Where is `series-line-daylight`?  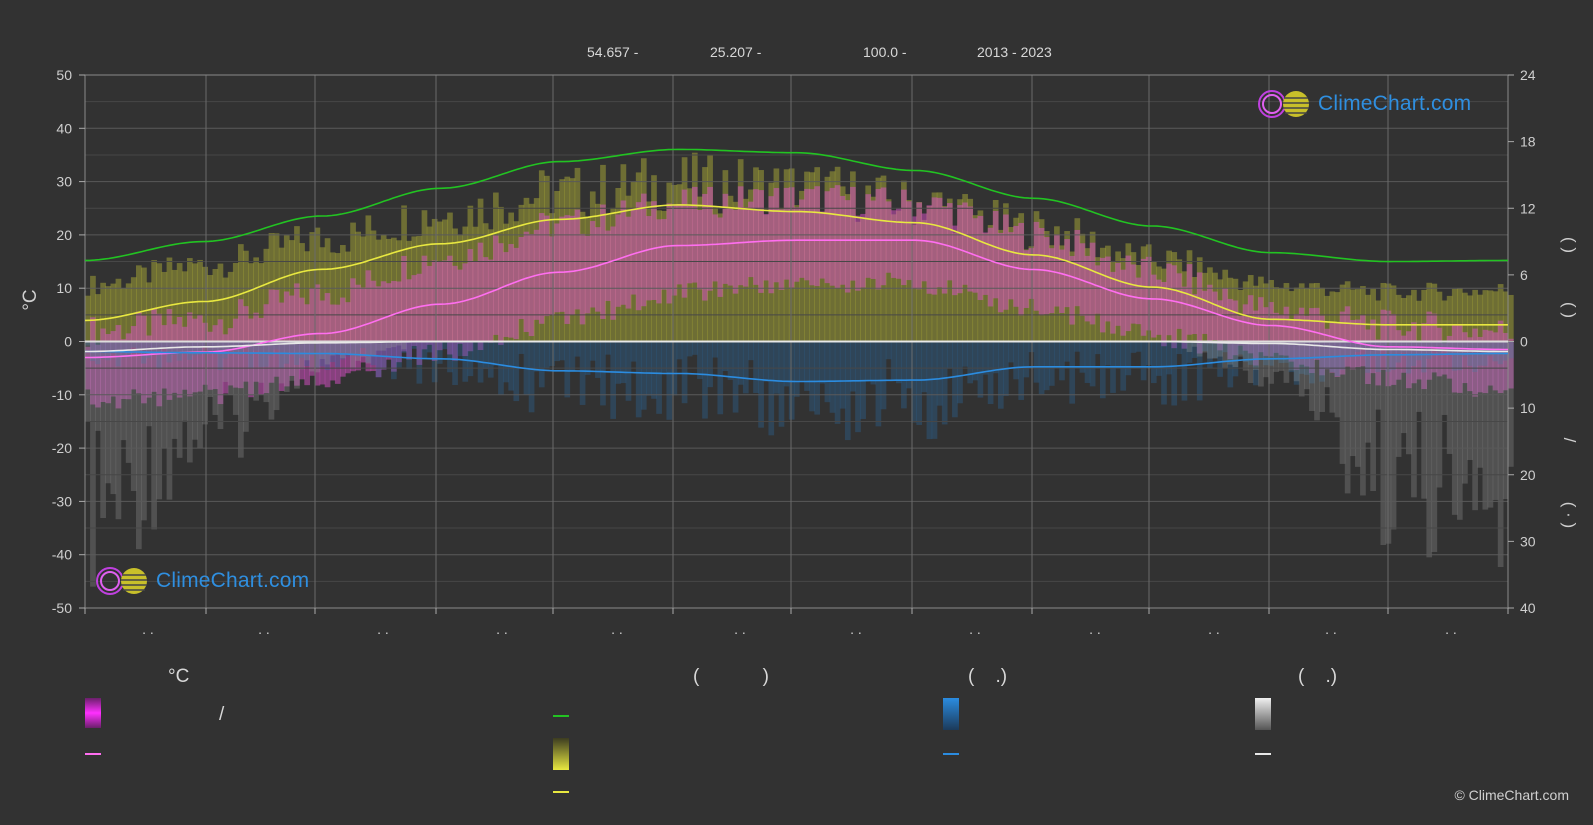 series-line-daylight is located at coordinates (796, 205).